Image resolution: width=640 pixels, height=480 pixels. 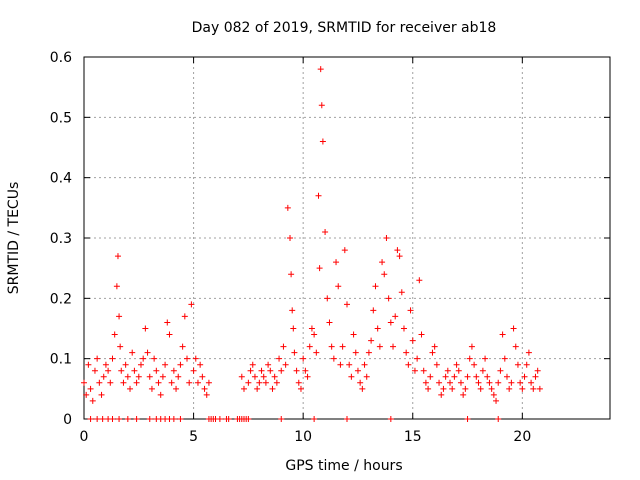 What do you see at coordinates (14, 238) in the screenshot?
I see `y-axis-label: SRMTID / TECUs` at bounding box center [14, 238].